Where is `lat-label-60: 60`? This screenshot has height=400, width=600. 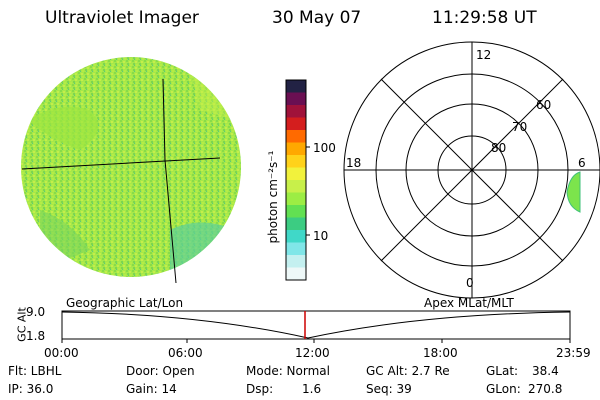
lat-label-60: 60 is located at coordinates (544, 105).